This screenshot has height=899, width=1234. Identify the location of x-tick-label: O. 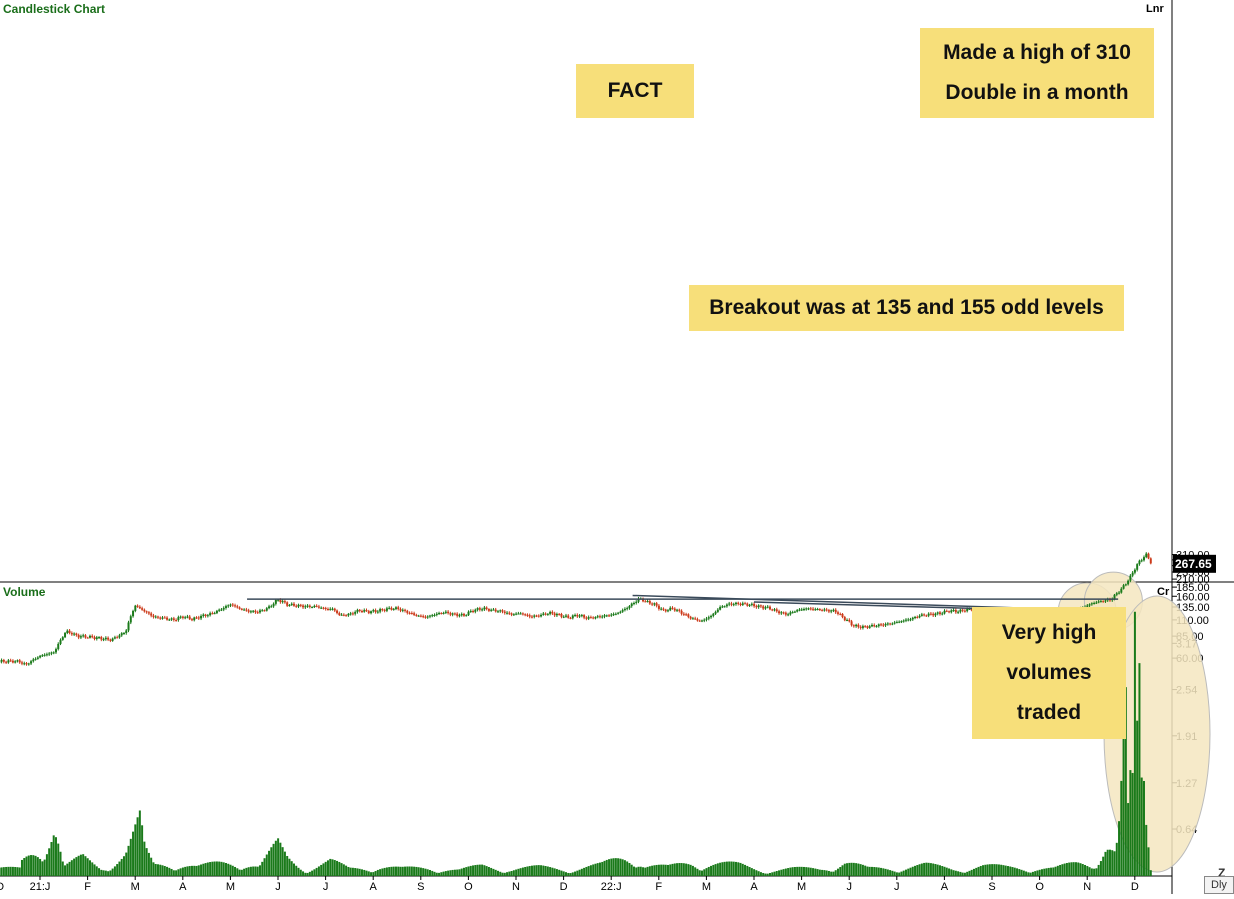
(1039, 887).